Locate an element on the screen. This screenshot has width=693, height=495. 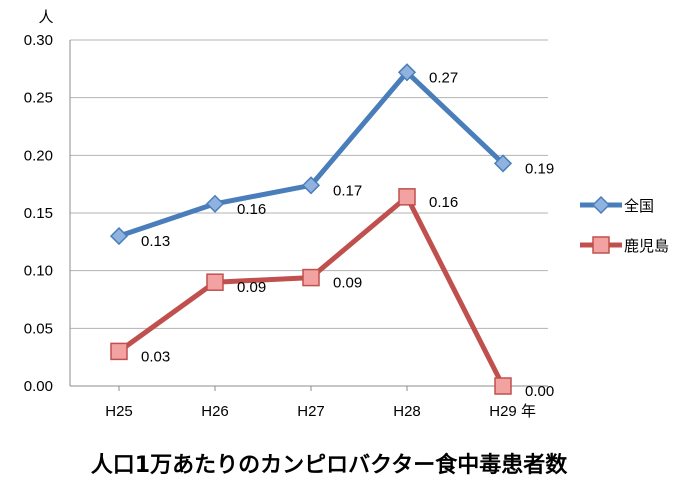
data-label-series-2: 0.16 is located at coordinates (443, 202).